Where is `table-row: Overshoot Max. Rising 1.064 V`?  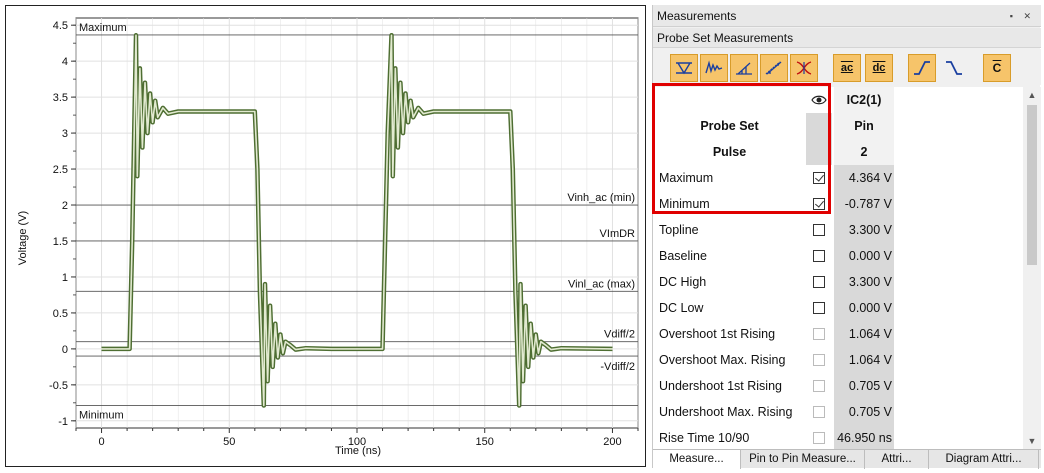
table-row: Overshoot Max. Rising 1.064 V is located at coordinates (838, 360).